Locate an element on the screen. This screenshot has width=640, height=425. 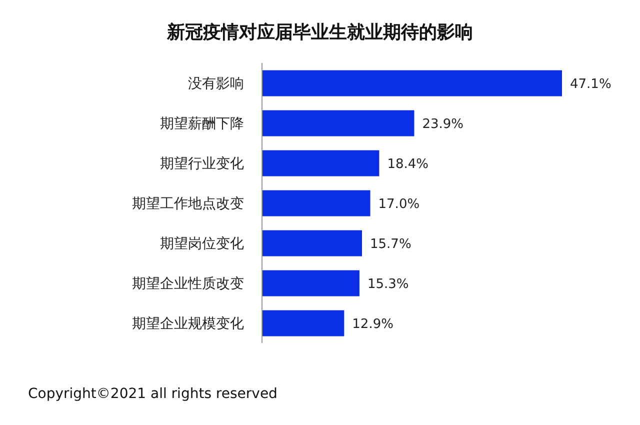
data-label: 23.9% is located at coordinates (443, 124).